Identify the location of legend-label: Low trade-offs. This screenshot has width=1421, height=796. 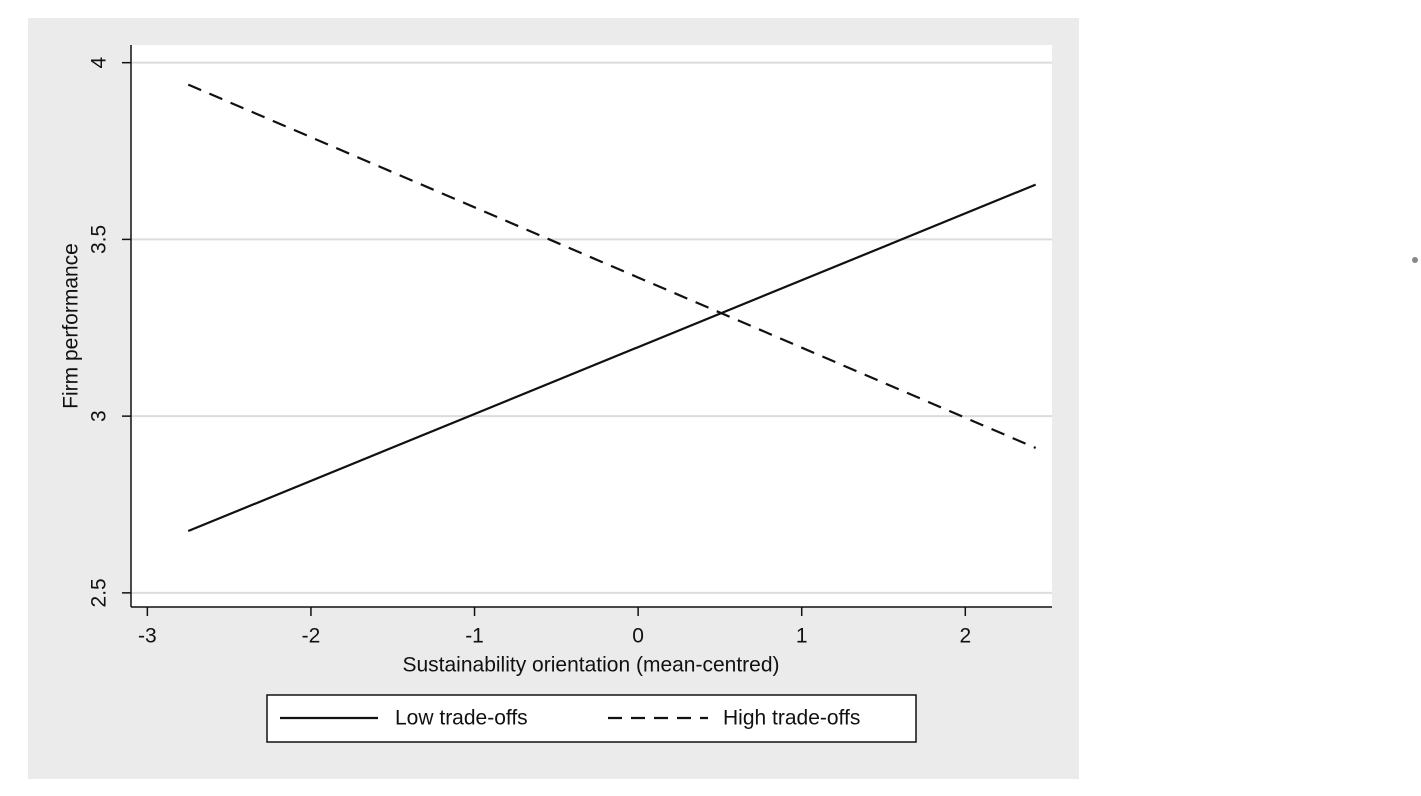
(461, 718).